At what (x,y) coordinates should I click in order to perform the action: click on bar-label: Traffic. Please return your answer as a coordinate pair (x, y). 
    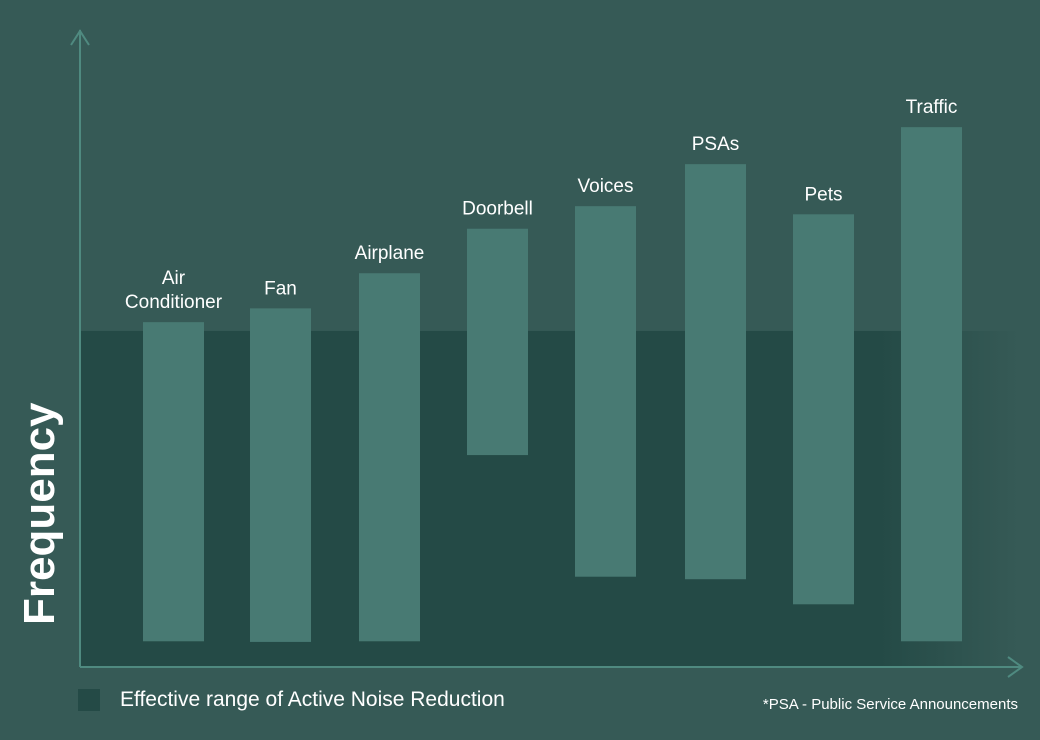
    Looking at the image, I should click on (932, 107).